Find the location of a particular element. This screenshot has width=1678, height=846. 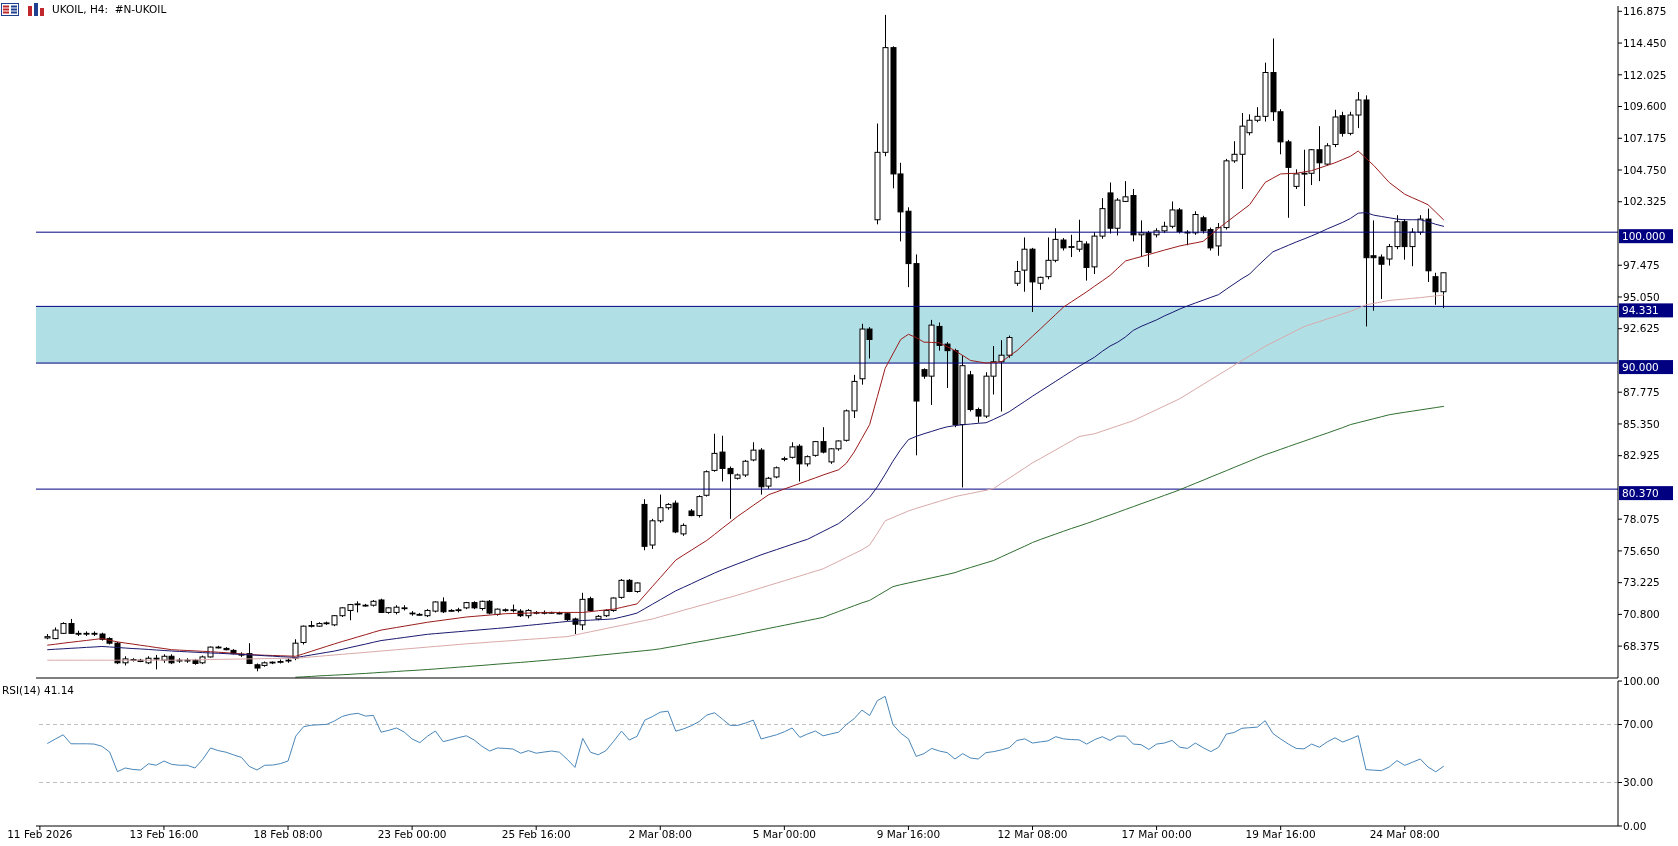

y-tick-label: 104.750 is located at coordinates (1645, 169).